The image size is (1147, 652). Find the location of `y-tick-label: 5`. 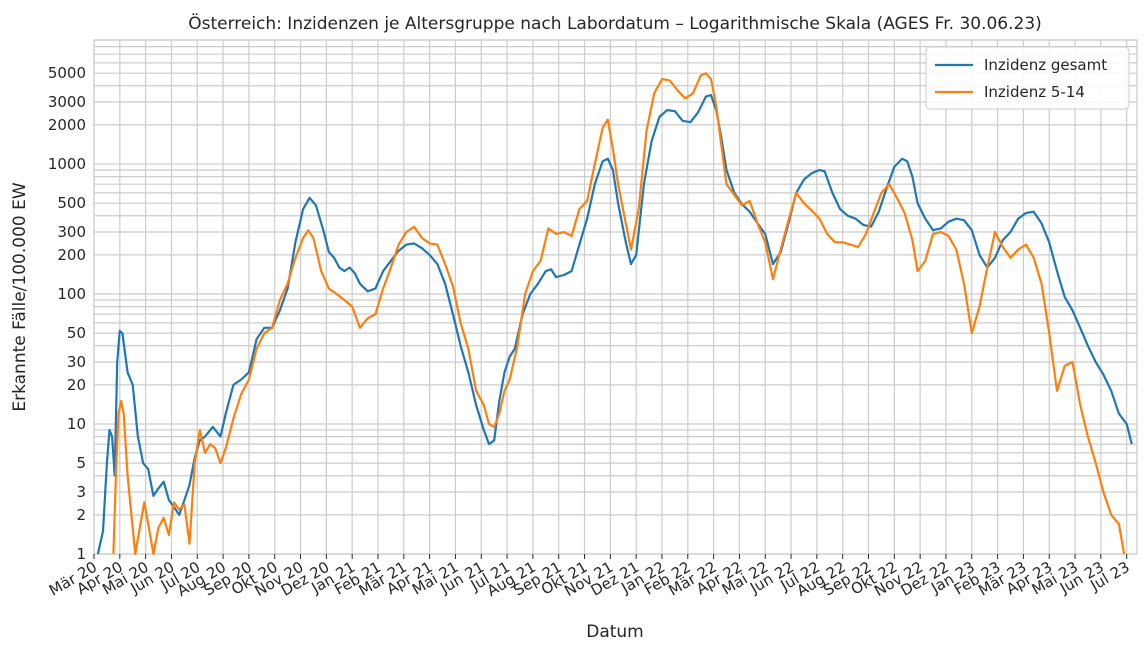

y-tick-label: 5 is located at coordinates (81, 463).